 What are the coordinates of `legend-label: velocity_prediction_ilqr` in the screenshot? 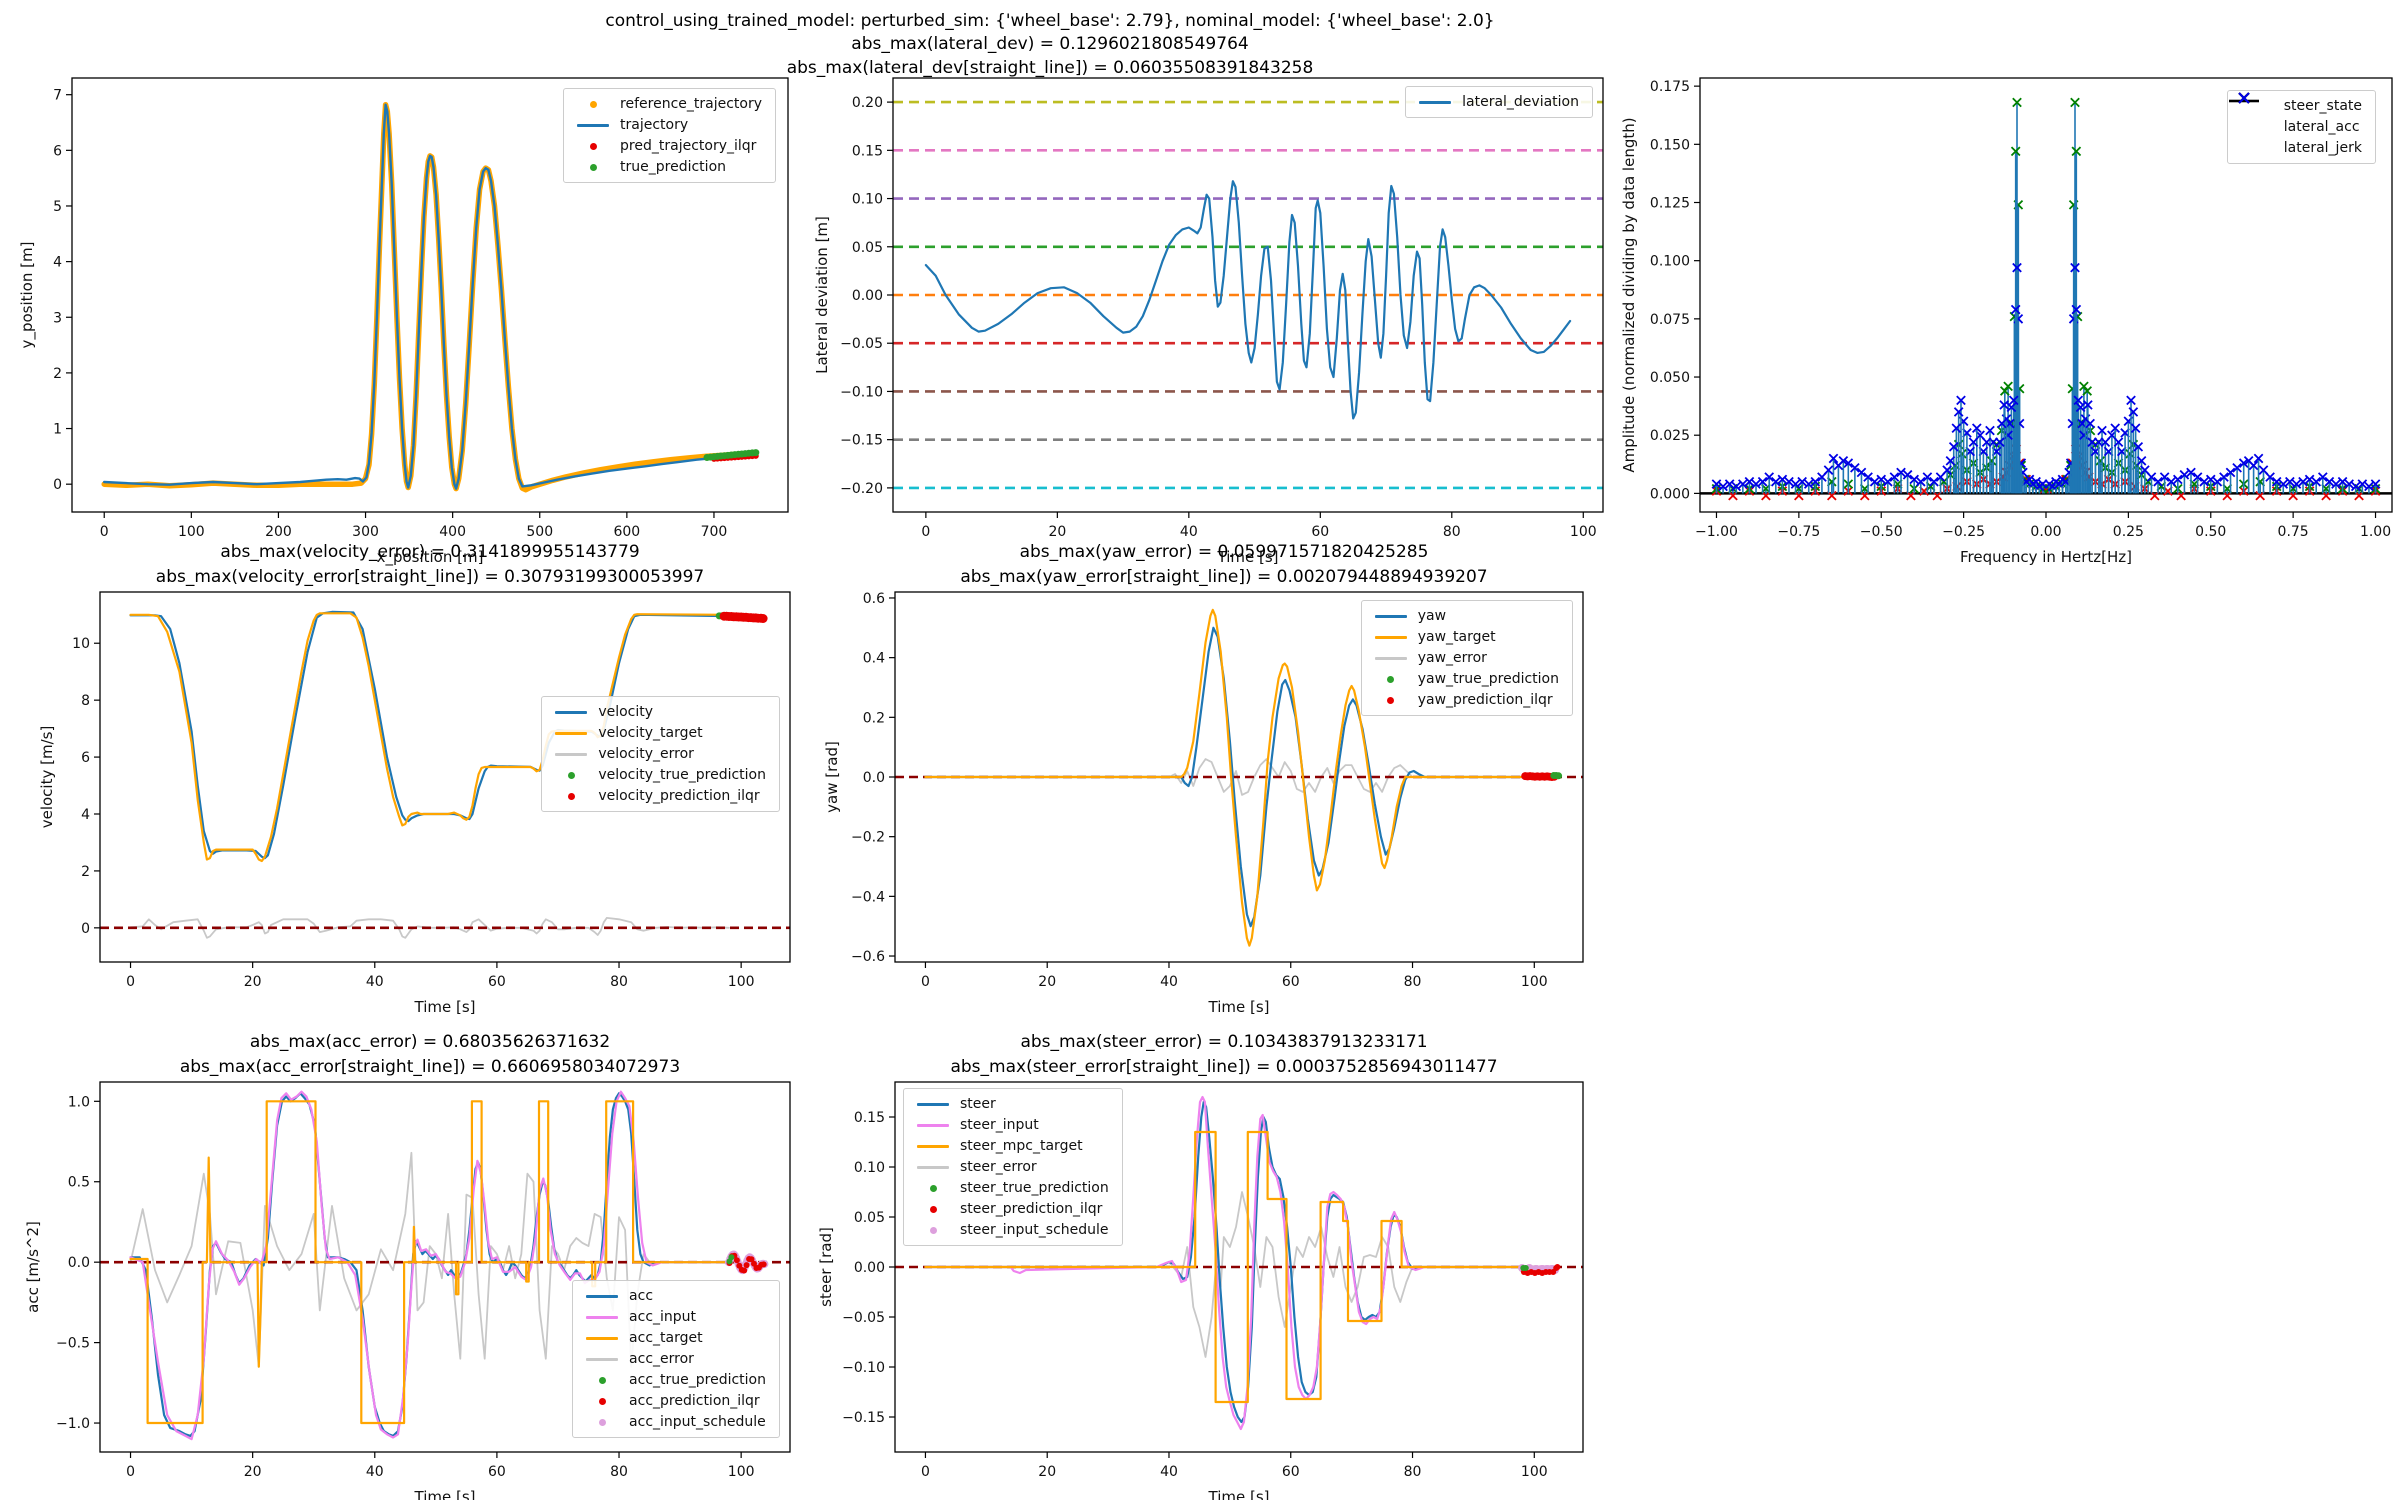 It's located at (679, 796).